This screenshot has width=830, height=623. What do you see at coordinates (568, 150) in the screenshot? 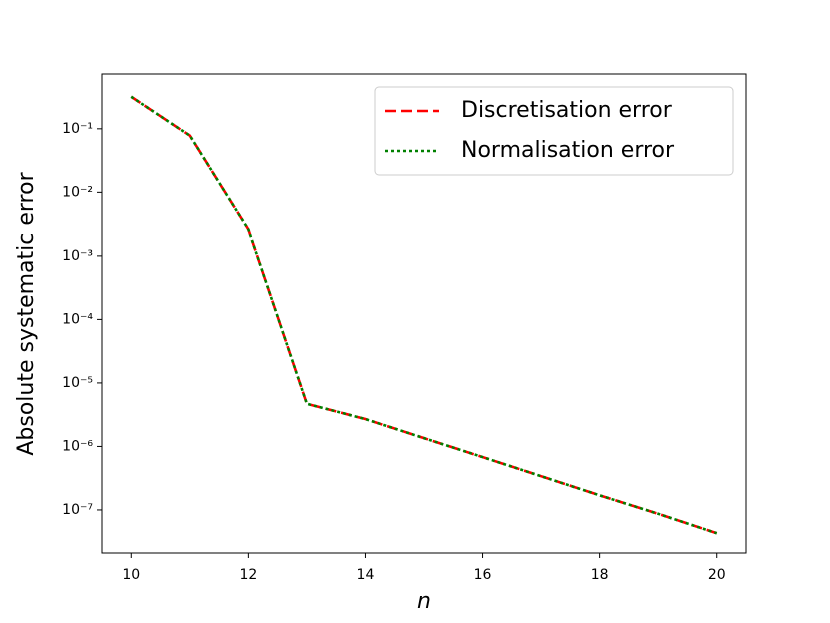
I see `legend-label: Normalisation error` at bounding box center [568, 150].